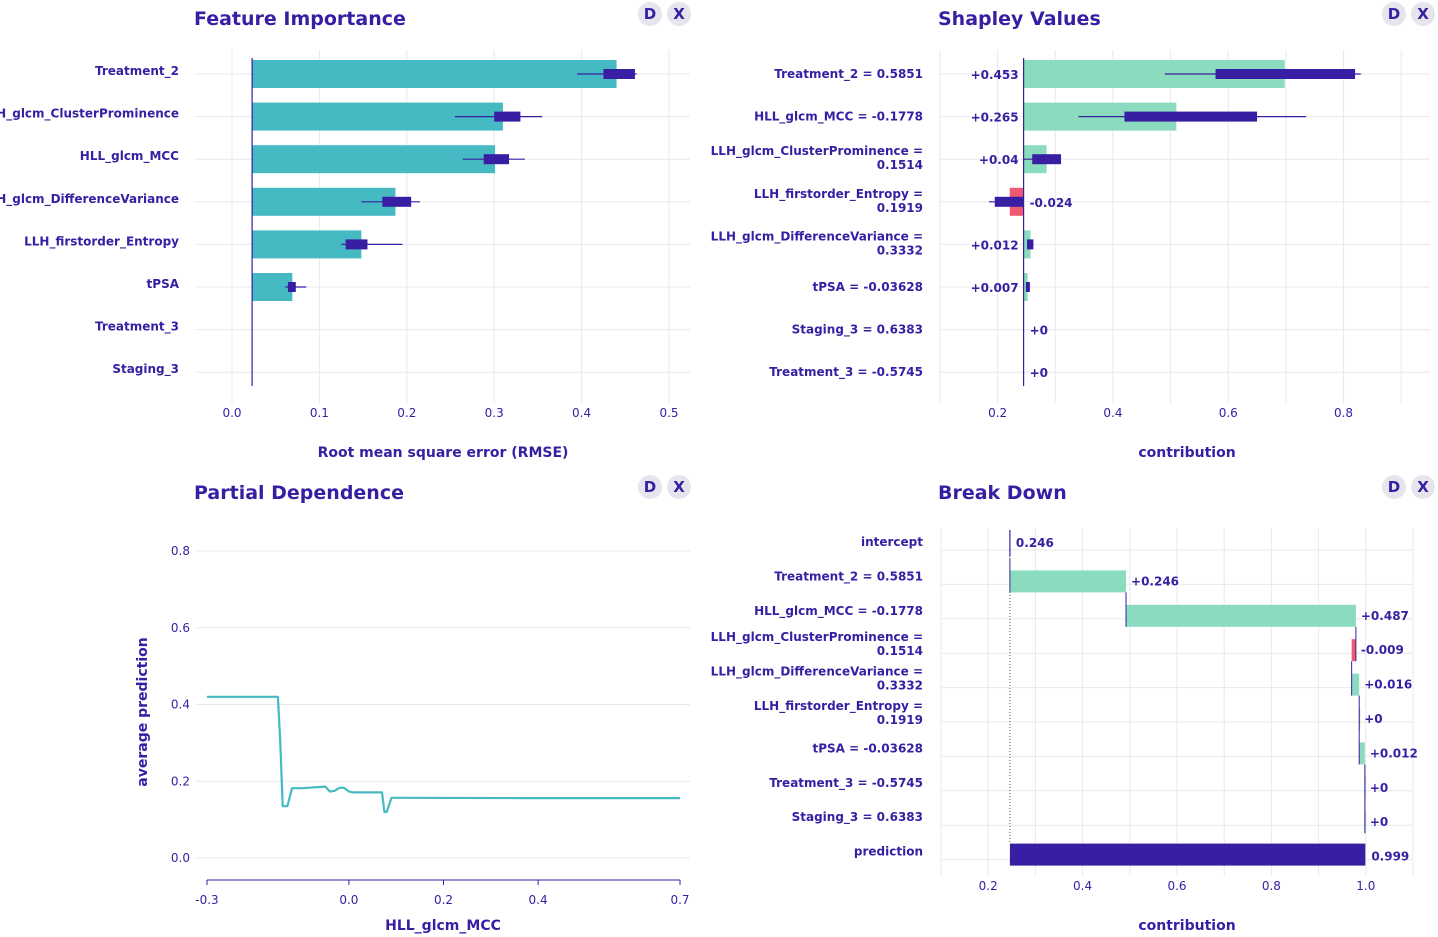 Image resolution: width=1438 pixels, height=937 pixels. I want to click on sv-d-button-label: D, so click(1394, 14).